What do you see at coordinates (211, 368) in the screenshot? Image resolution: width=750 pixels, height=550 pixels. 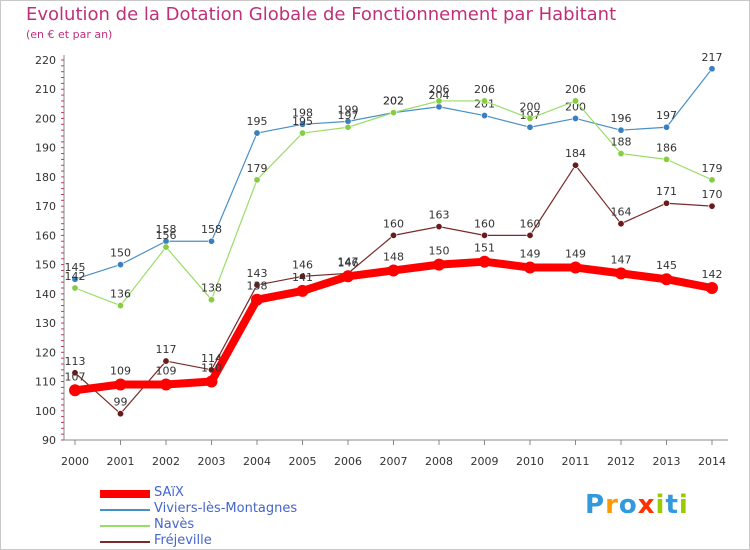 I see `data-label: 110` at bounding box center [211, 368].